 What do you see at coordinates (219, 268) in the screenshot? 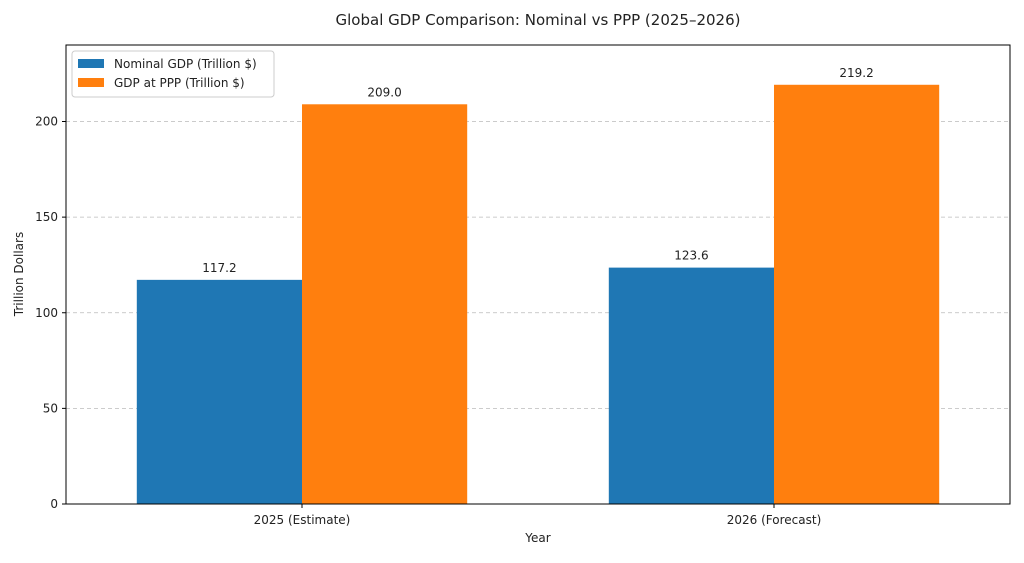
I see `bar-value-label: 117.2` at bounding box center [219, 268].